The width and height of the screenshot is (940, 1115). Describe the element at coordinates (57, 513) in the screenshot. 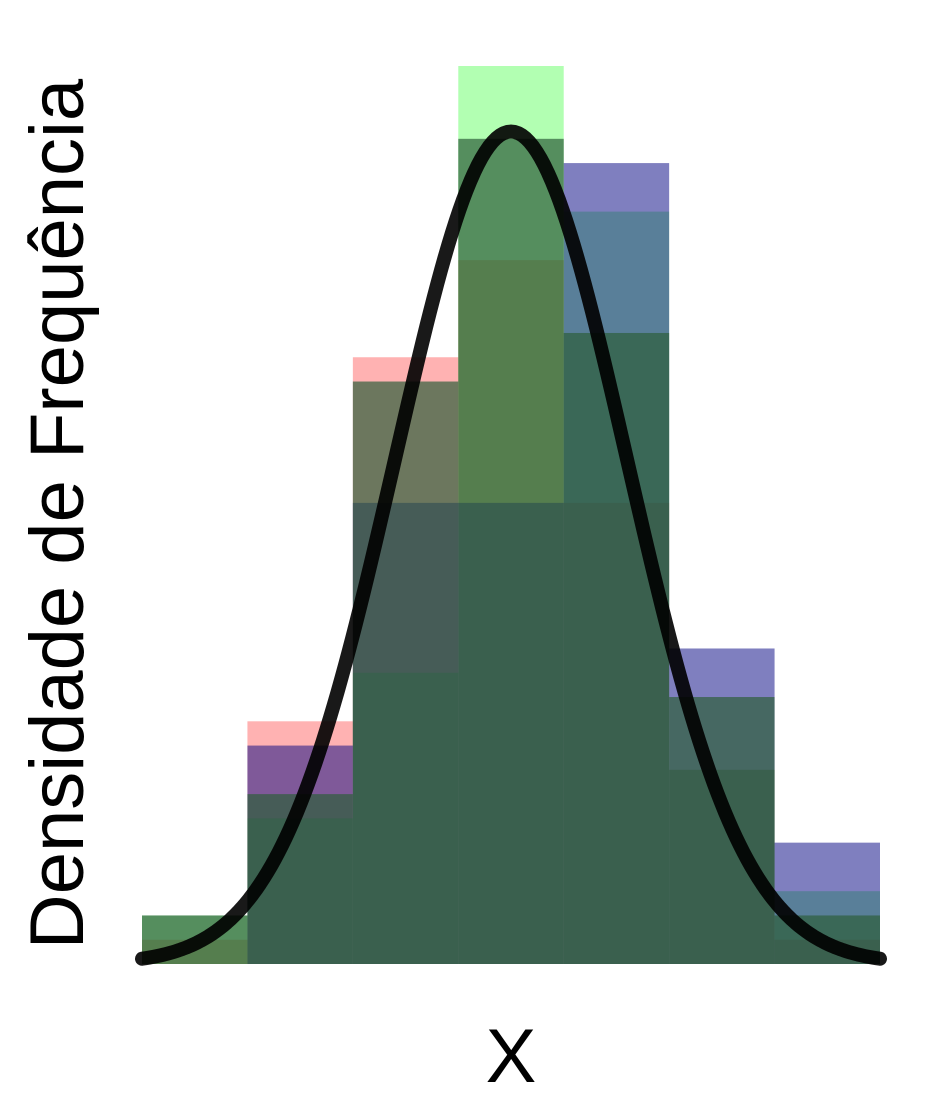

I see `y-axis-label: Densidade de Frequência` at that location.